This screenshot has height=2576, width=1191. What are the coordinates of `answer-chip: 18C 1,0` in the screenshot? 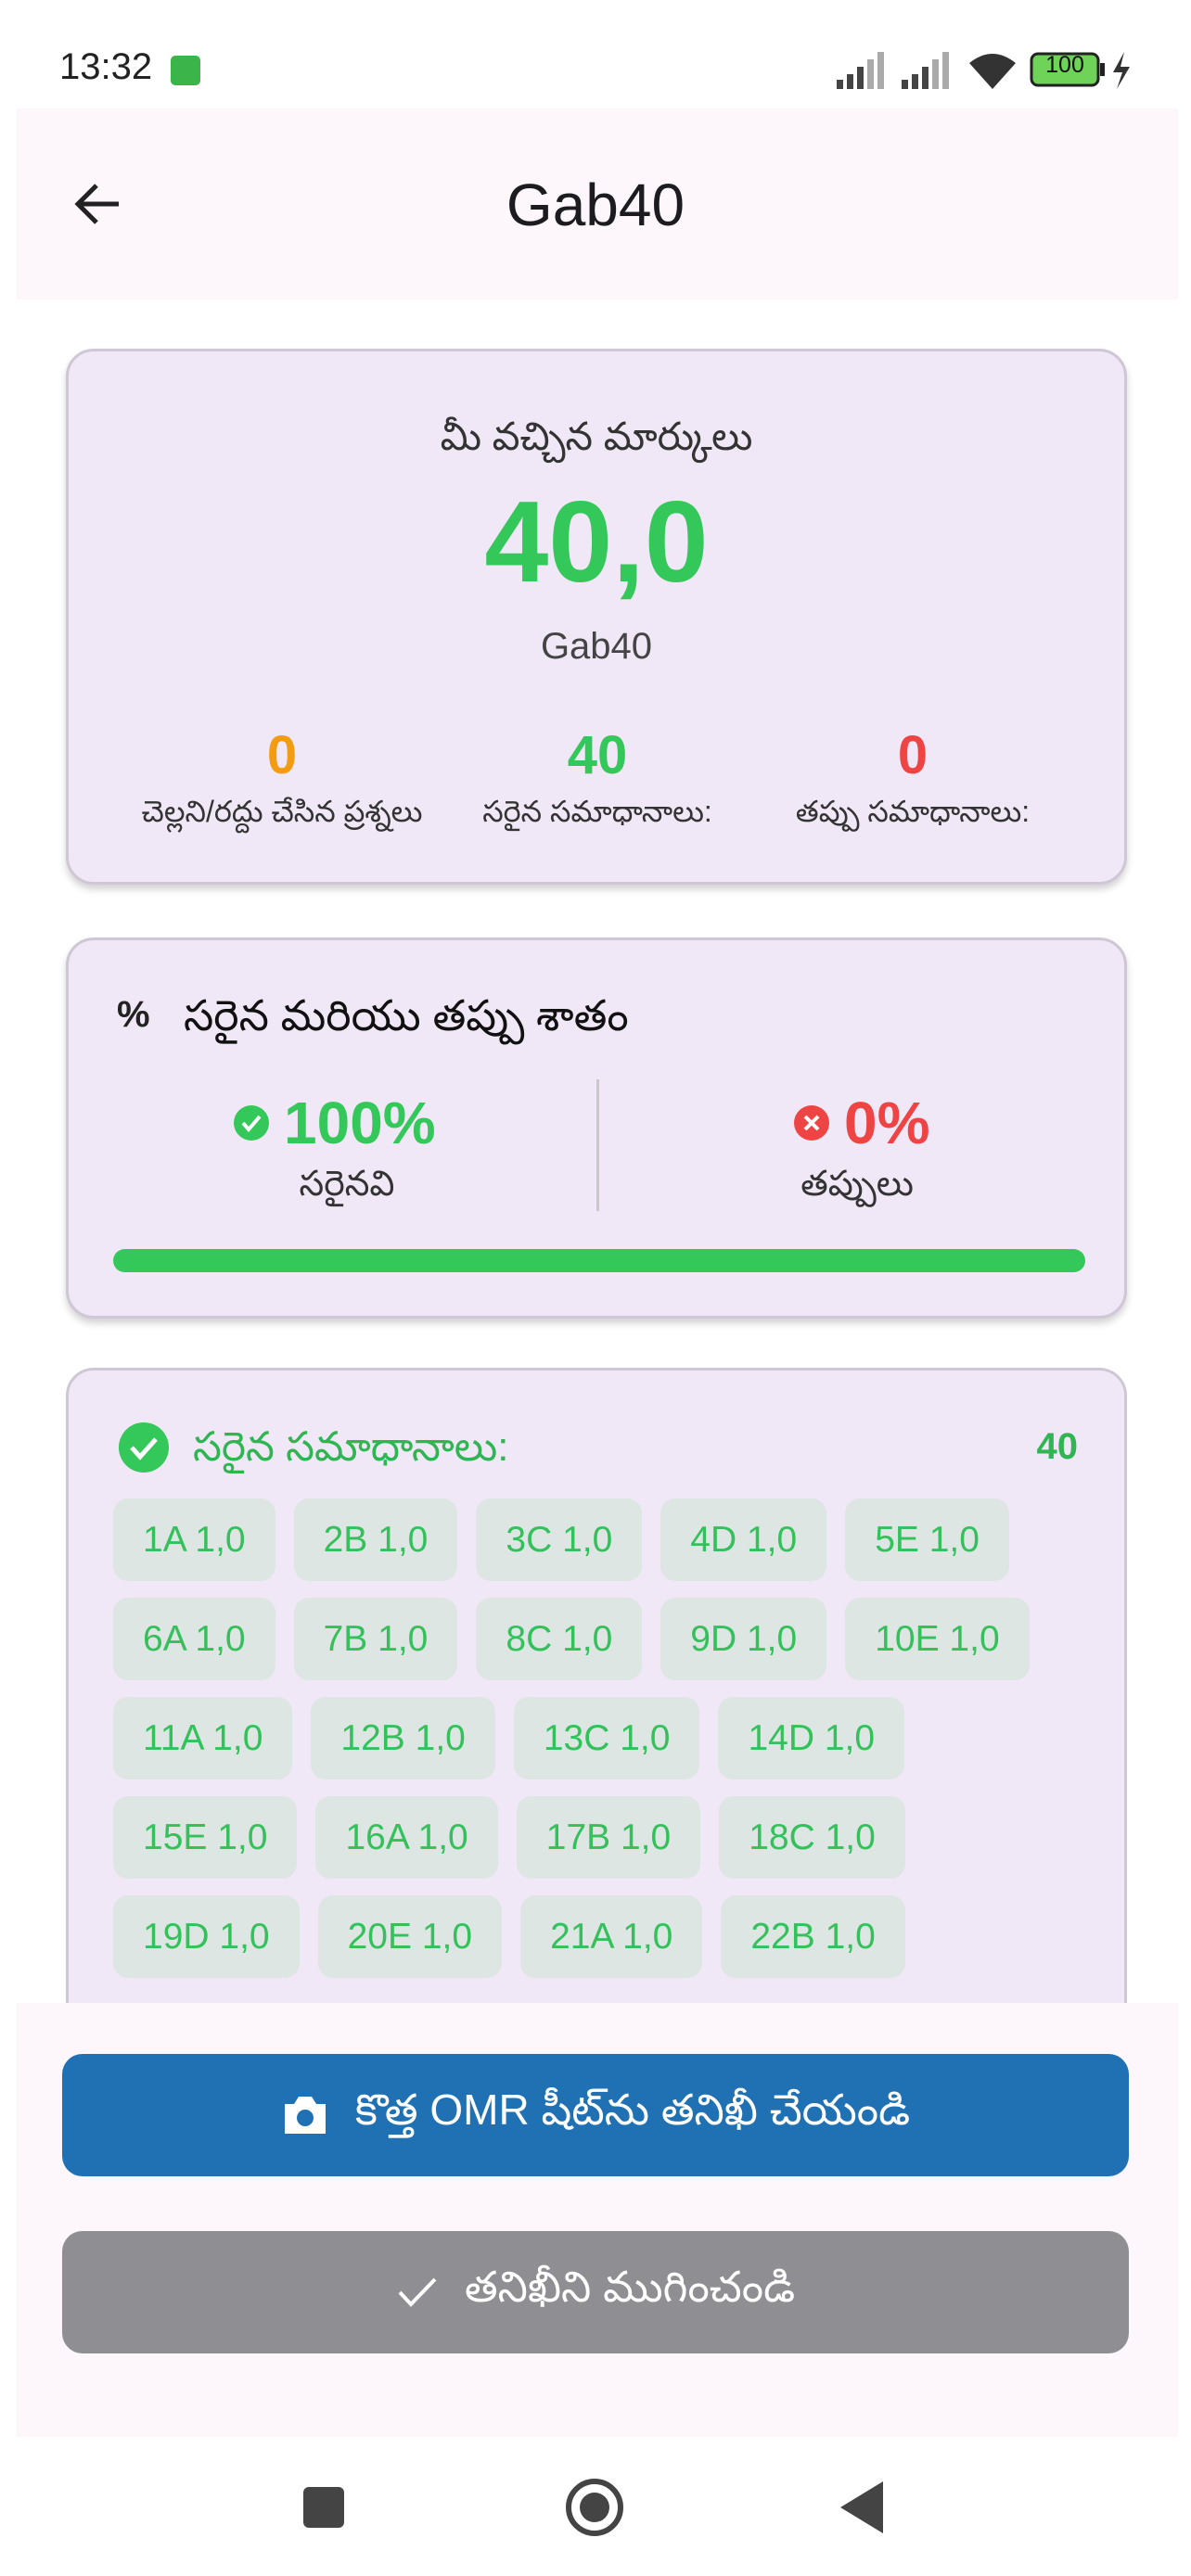 It's located at (812, 1838).